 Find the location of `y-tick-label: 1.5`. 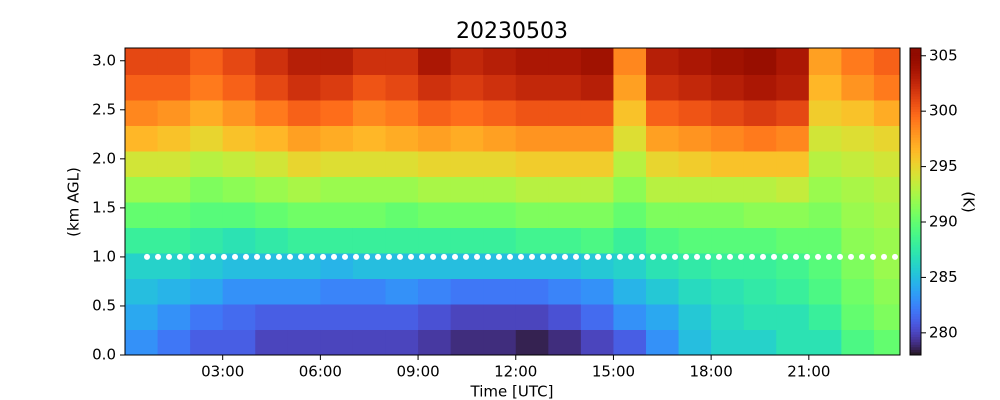

y-tick-label: 1.5 is located at coordinates (104, 207).